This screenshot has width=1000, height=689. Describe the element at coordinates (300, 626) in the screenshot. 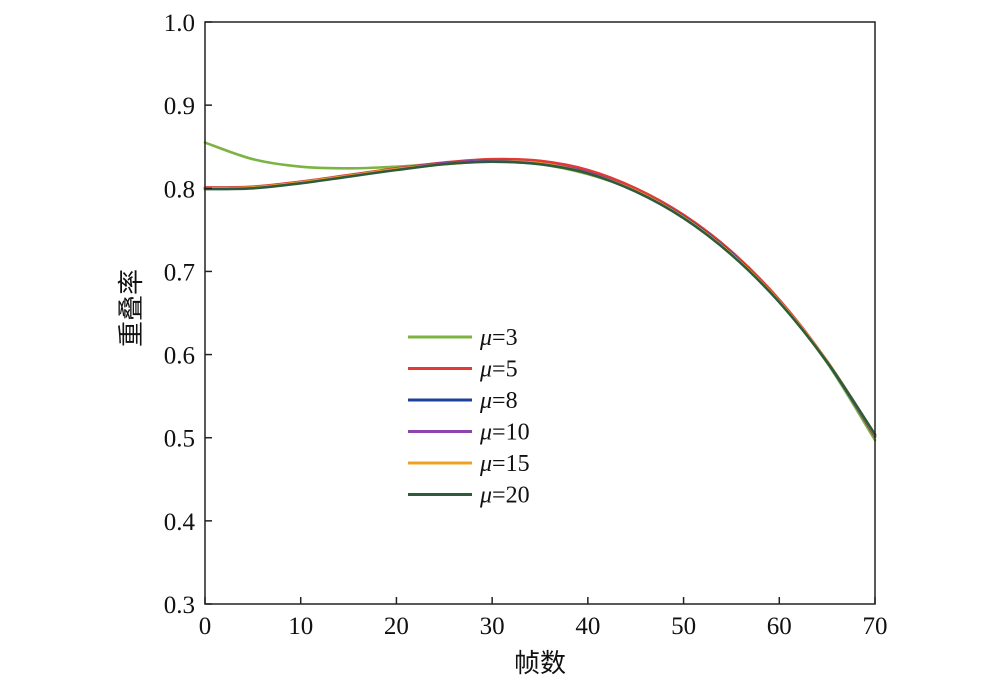

I see `x-tick-label: 10` at that location.